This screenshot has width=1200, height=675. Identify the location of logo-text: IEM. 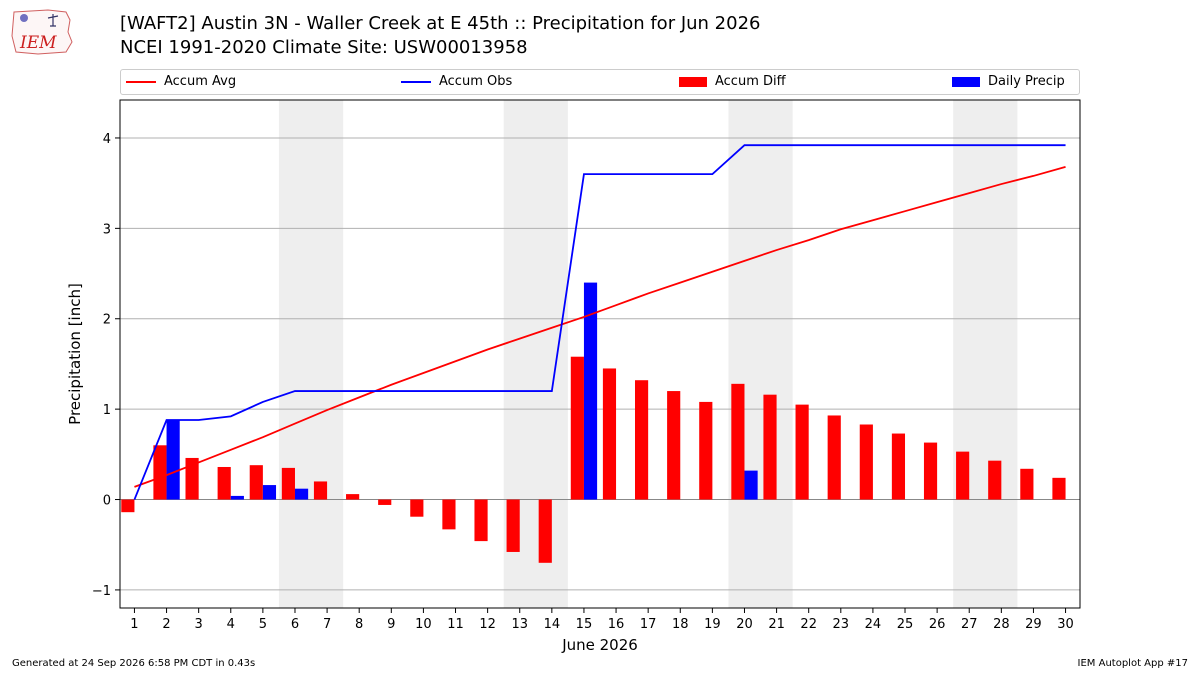
(38, 43).